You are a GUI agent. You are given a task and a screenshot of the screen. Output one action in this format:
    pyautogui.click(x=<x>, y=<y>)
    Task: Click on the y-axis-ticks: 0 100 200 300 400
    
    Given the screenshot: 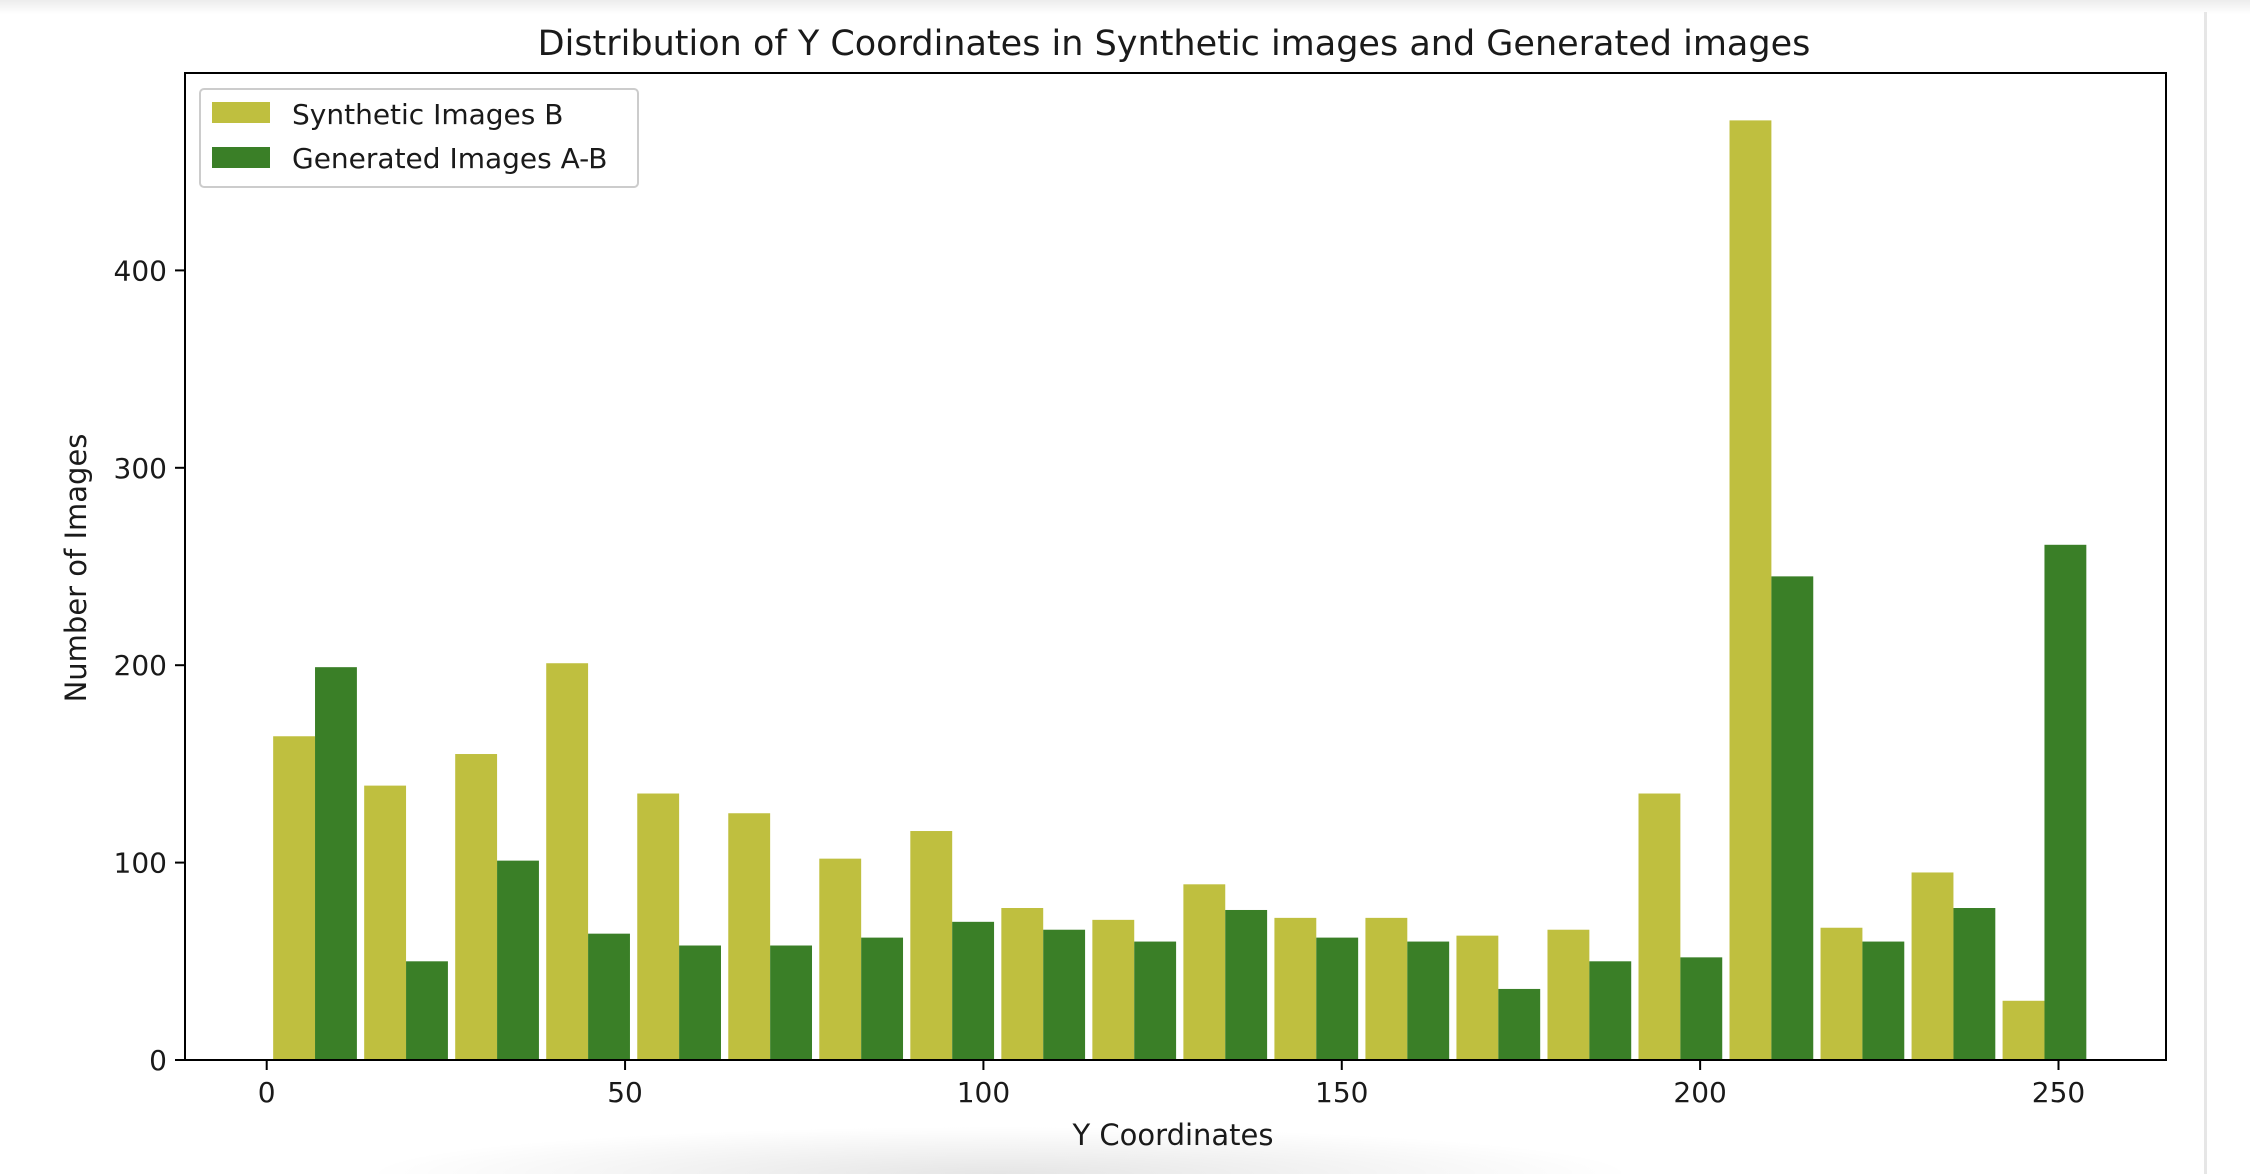 What is the action you would take?
    pyautogui.click(x=149, y=665)
    